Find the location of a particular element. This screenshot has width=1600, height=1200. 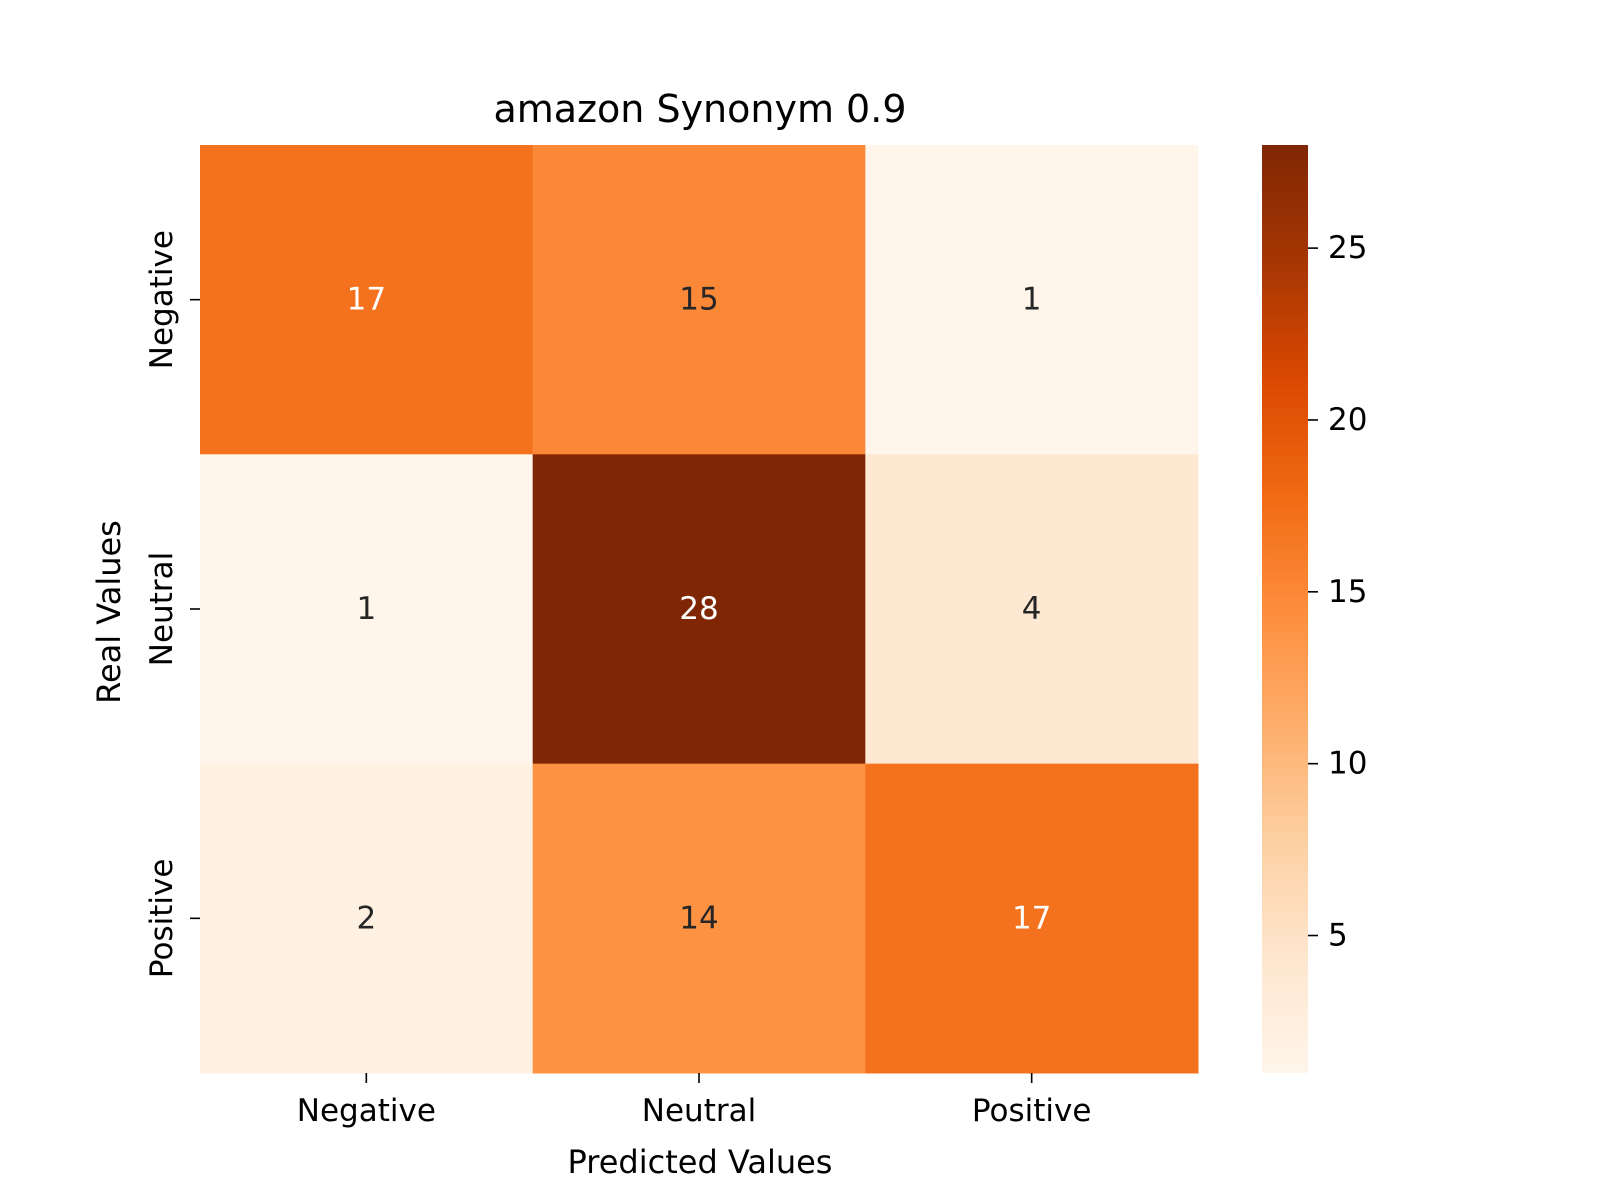

y-tick-label: Neutral is located at coordinates (162, 609).